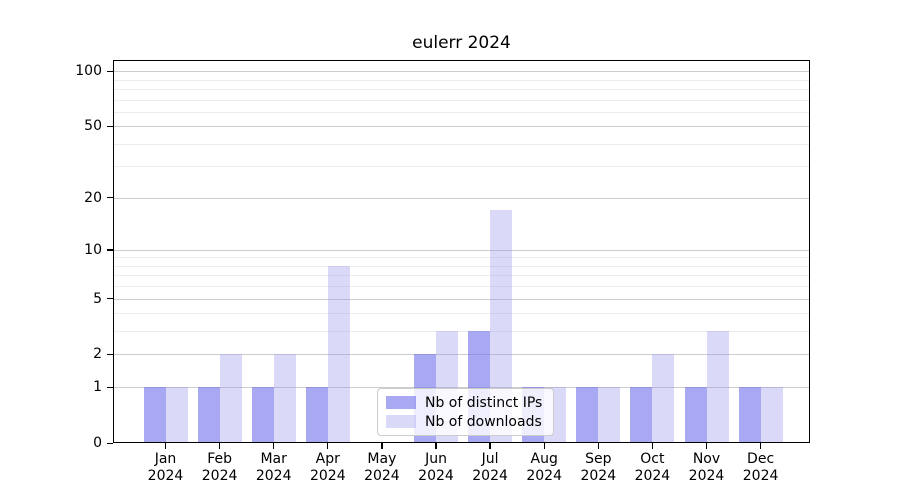 The height and width of the screenshot is (500, 900). What do you see at coordinates (88, 71) in the screenshot?
I see `y-tick-label-100: 100` at bounding box center [88, 71].